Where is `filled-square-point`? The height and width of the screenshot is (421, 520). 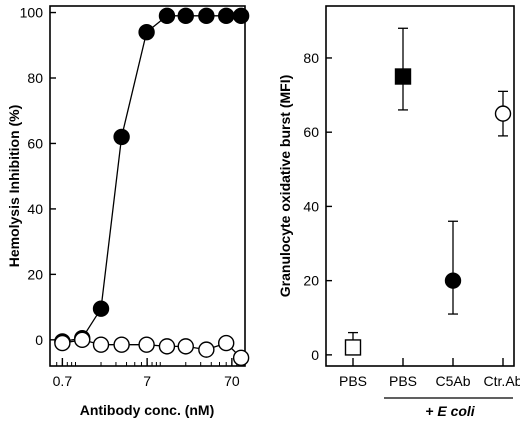 filled-square-point is located at coordinates (403, 76).